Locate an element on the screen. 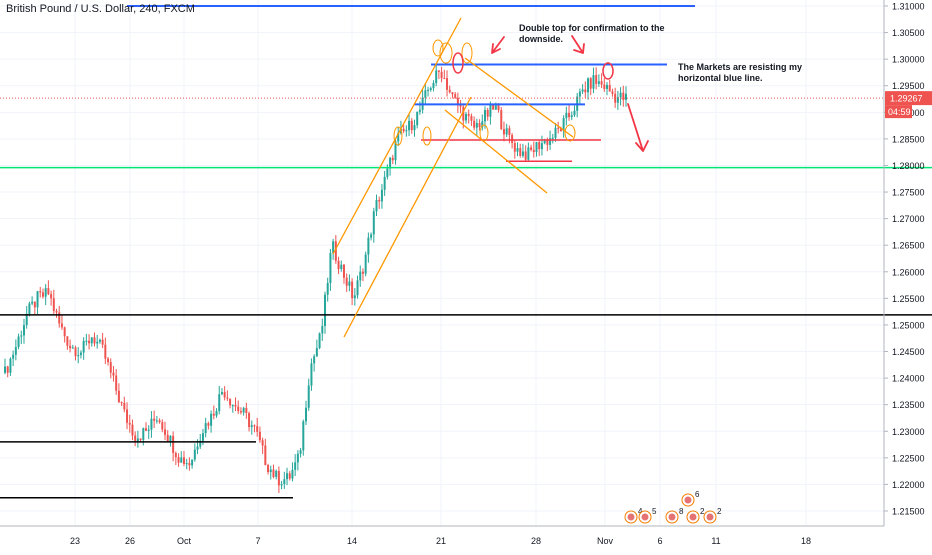 The image size is (932, 555). arrow-resistance is located at coordinates (578, 44).